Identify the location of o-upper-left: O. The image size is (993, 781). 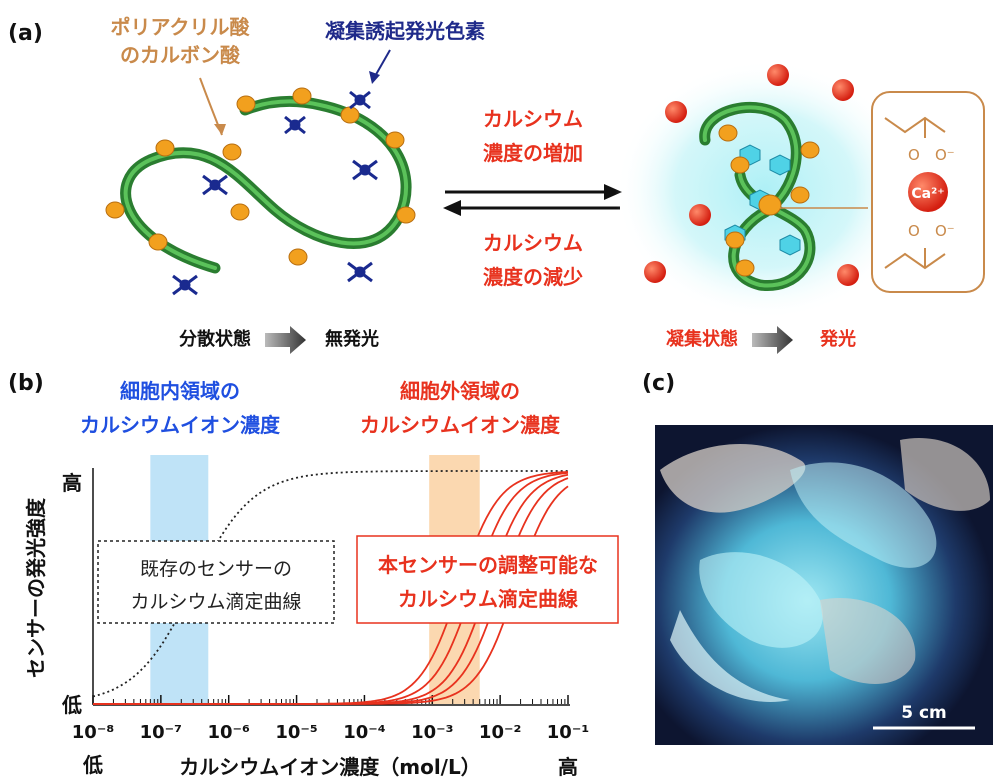
(914, 155).